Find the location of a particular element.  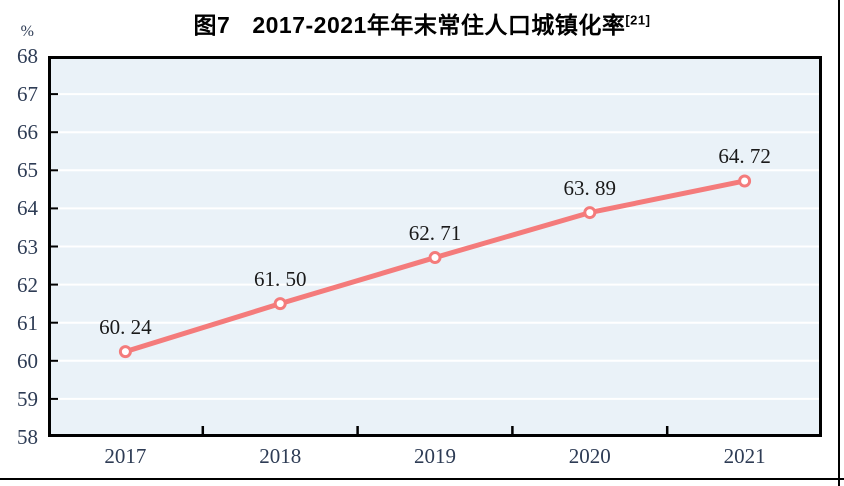

x-tick-label: 2018 is located at coordinates (280, 456).